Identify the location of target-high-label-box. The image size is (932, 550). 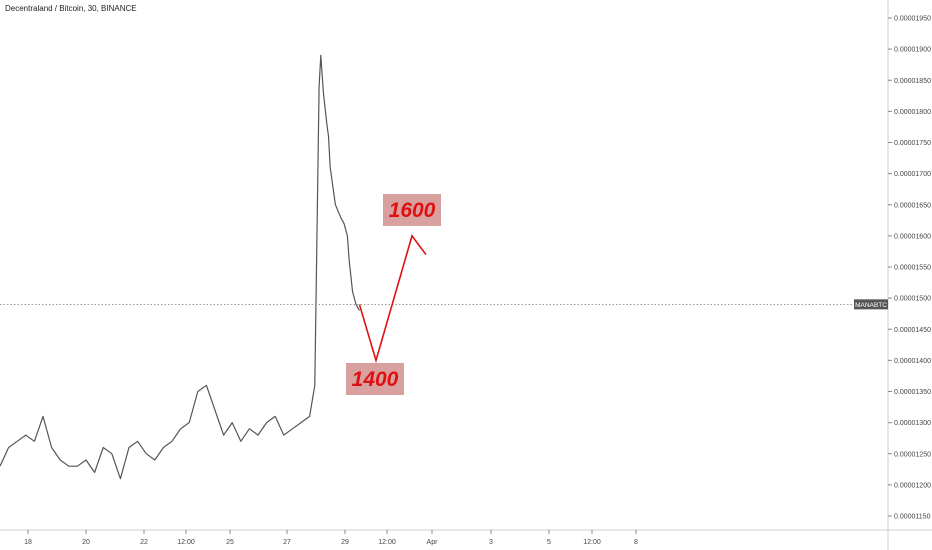
(412, 210).